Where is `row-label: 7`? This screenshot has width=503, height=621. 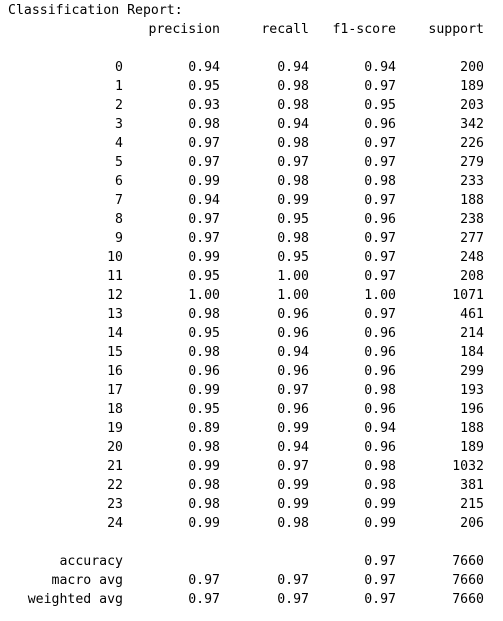 row-label: 7 is located at coordinates (119, 200).